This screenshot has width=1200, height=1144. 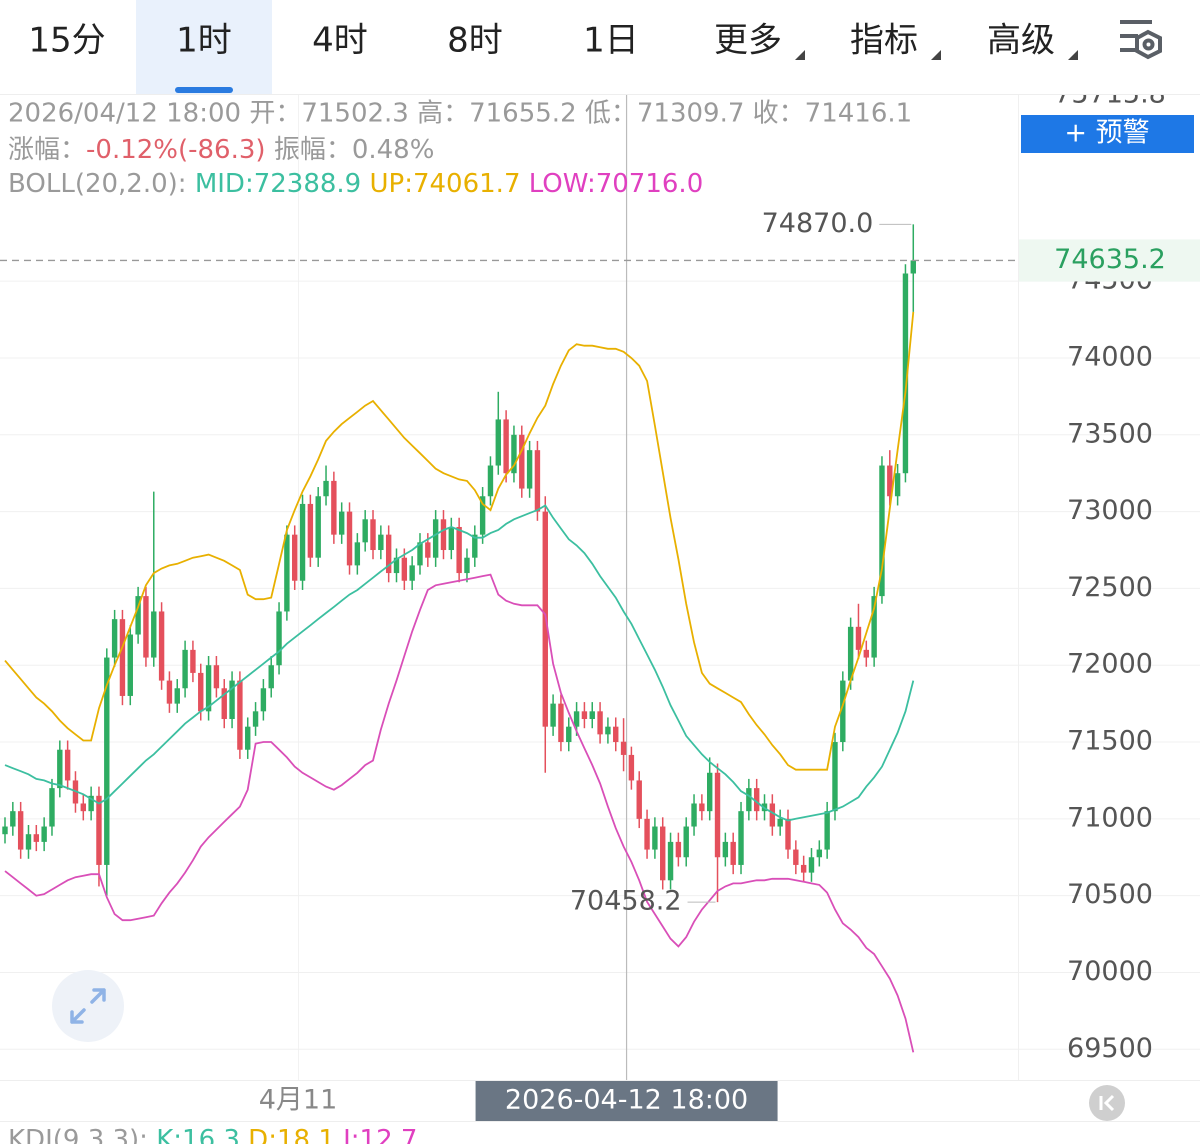 What do you see at coordinates (1110, 1048) in the screenshot?
I see `y-tick-label: 69500` at bounding box center [1110, 1048].